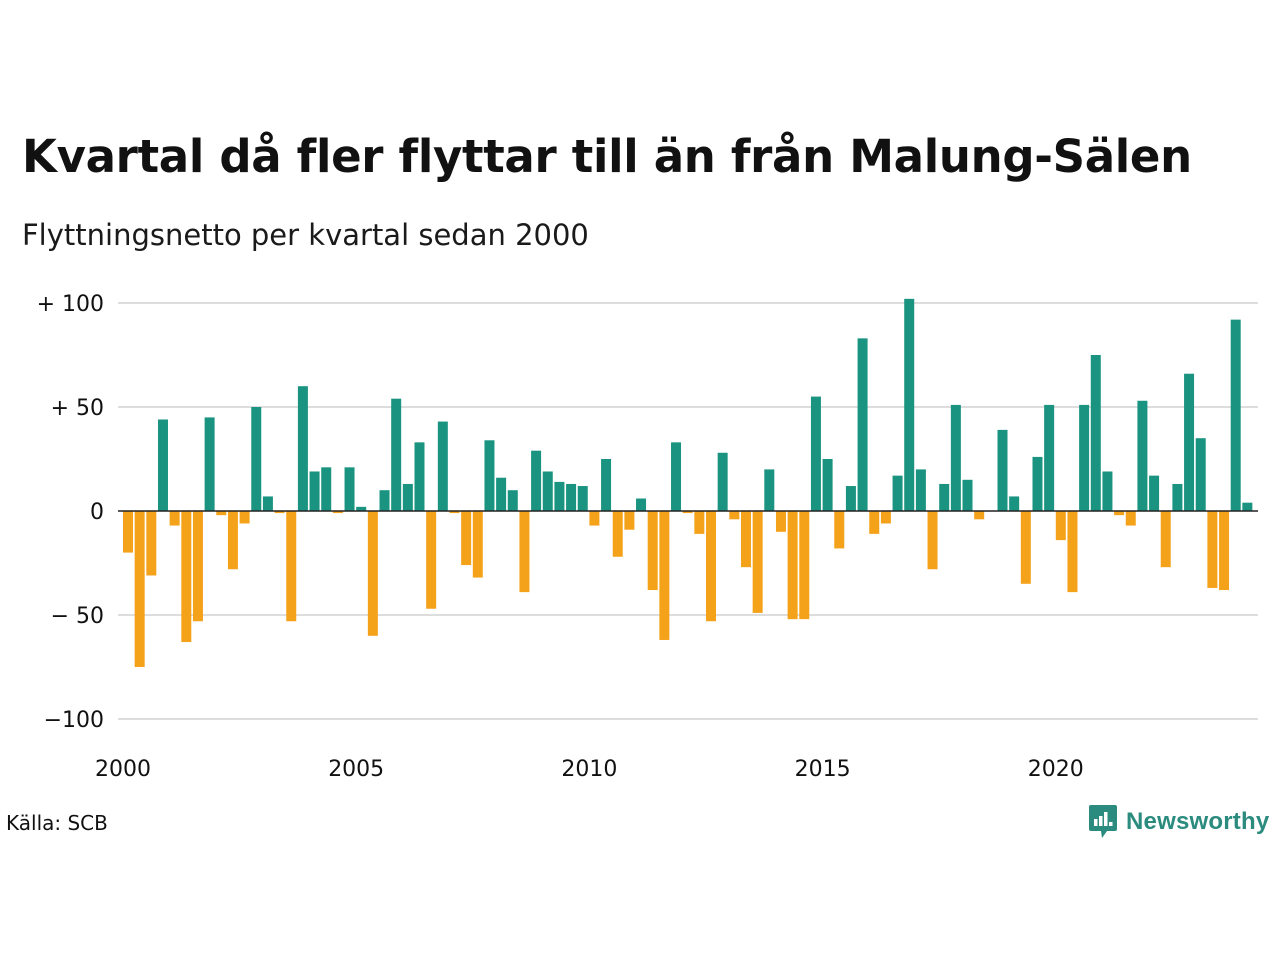 The height and width of the screenshot is (960, 1280). Describe the element at coordinates (77, 408) in the screenshot. I see `y-tick-label: + 50` at that location.